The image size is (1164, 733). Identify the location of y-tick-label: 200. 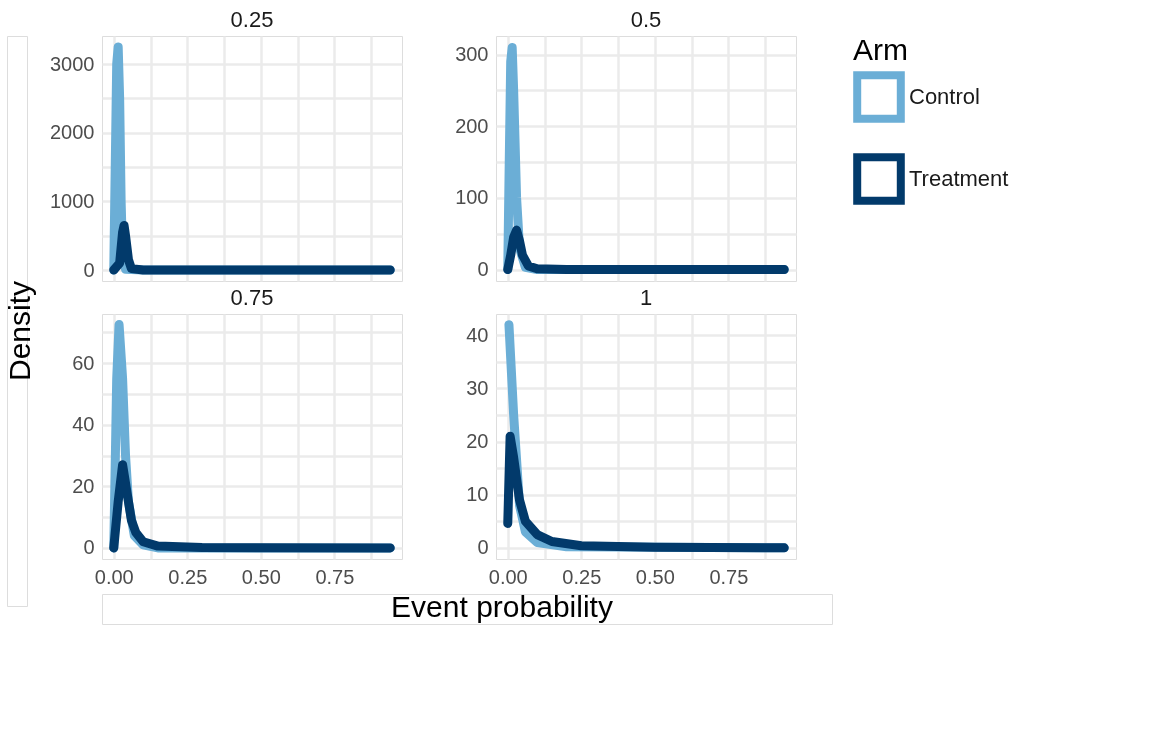
(472, 125).